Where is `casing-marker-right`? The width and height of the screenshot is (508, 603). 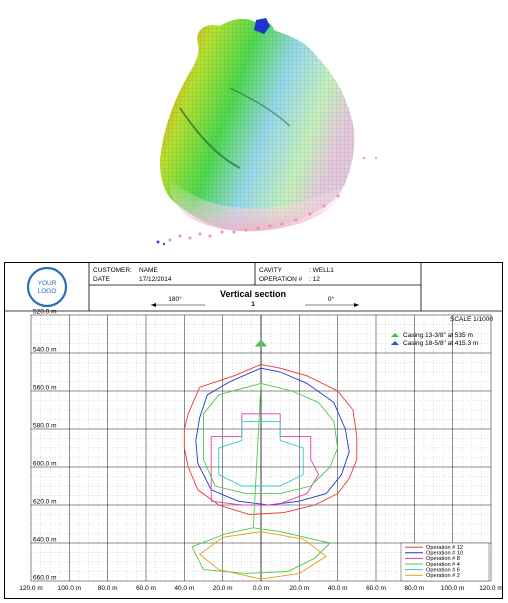
casing-marker-right is located at coordinates (264, 343).